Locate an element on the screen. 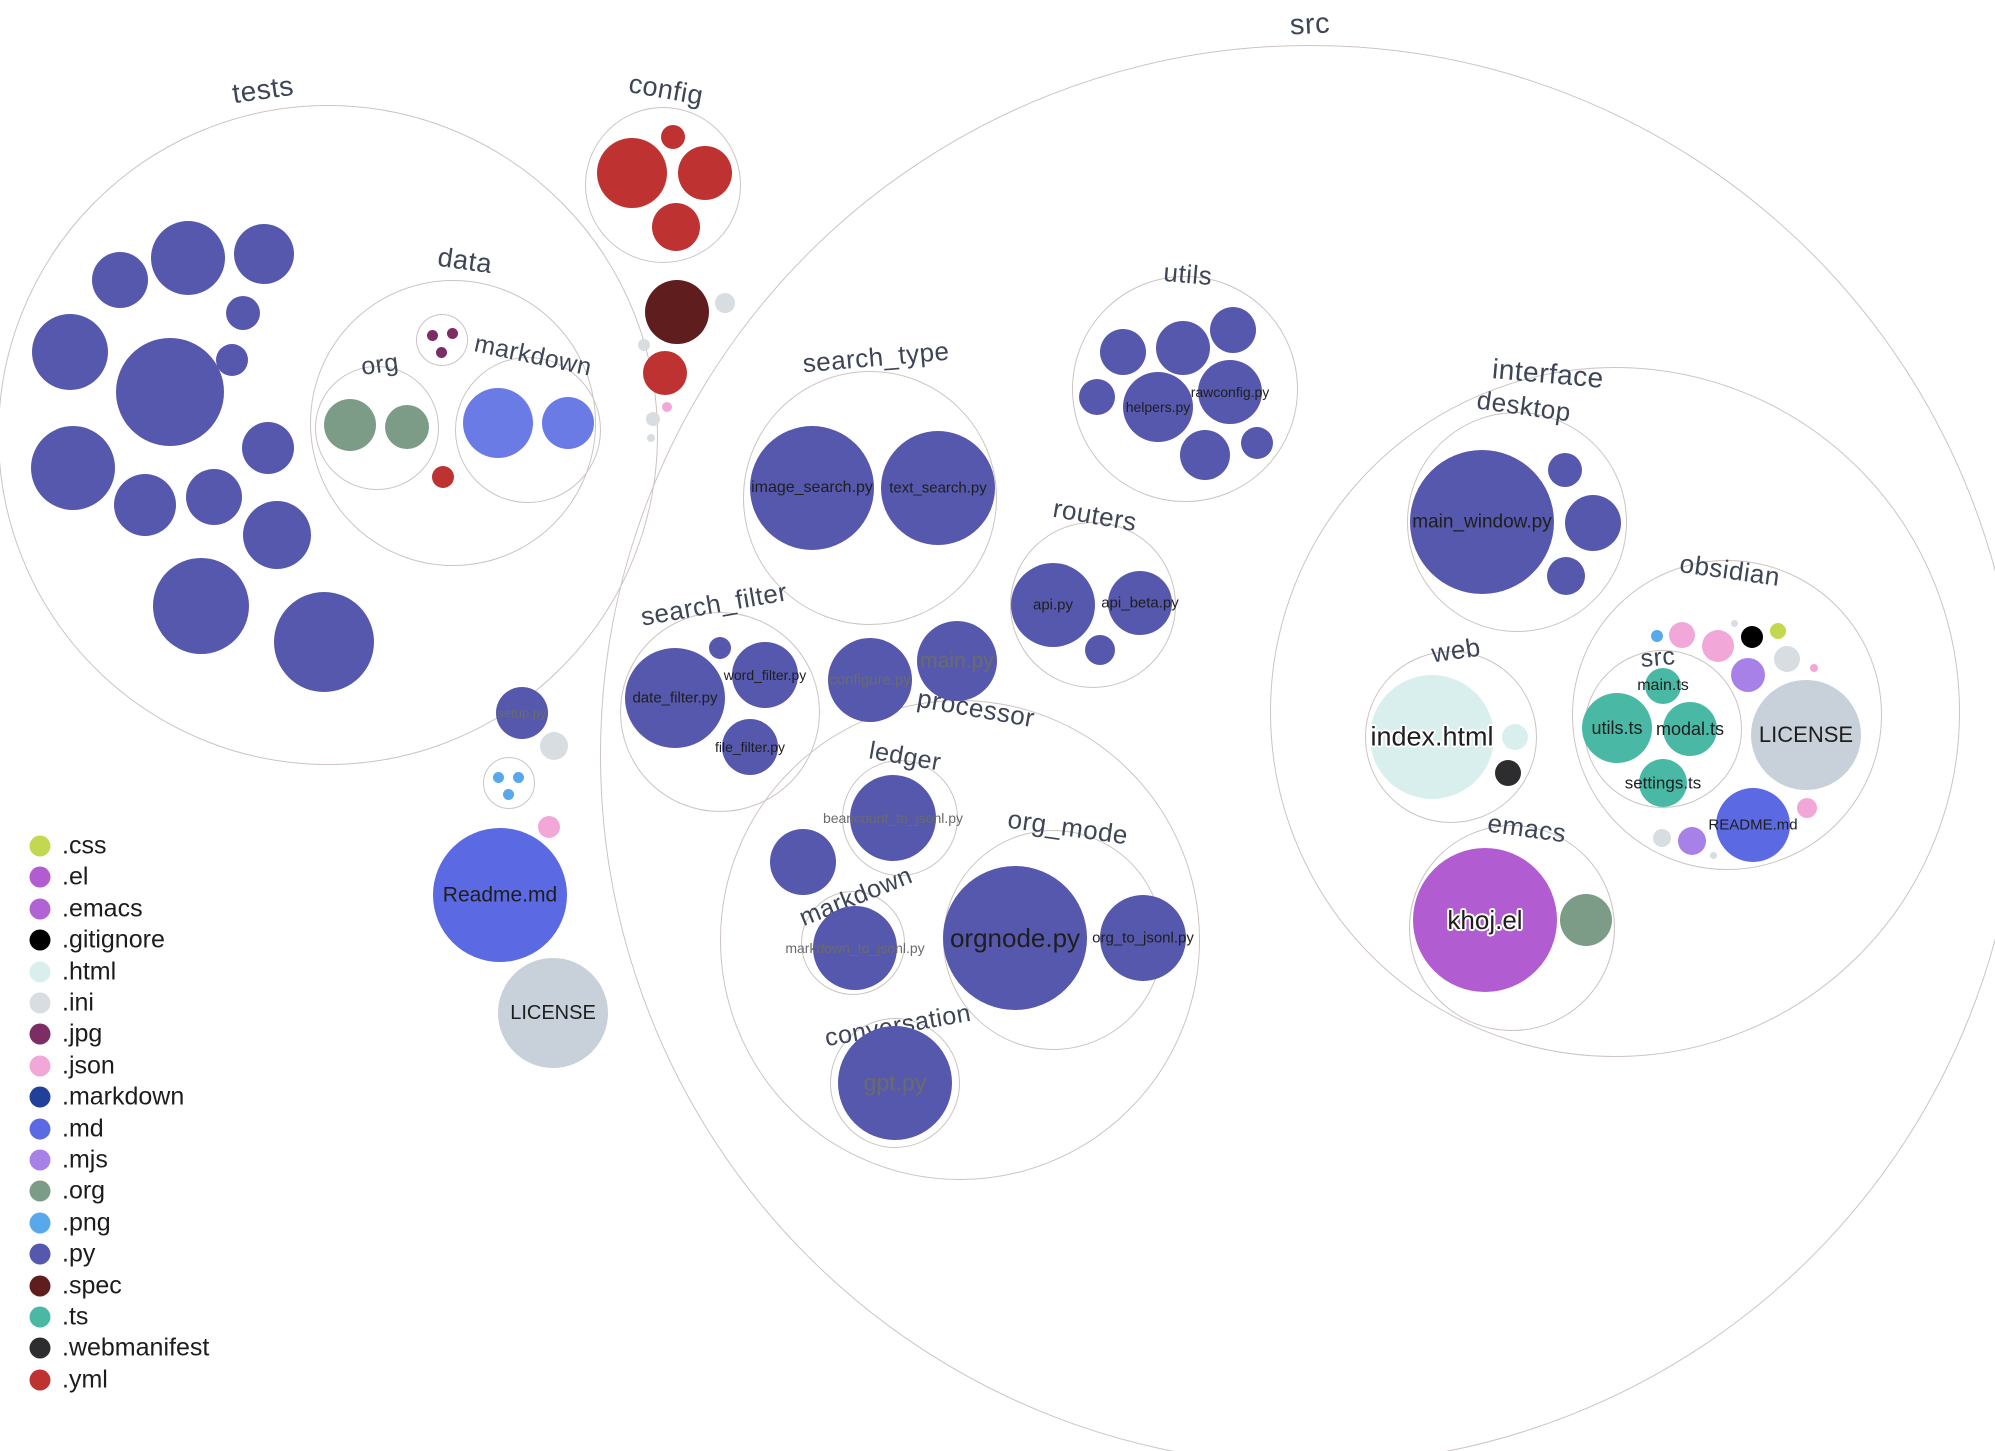 The image size is (1995, 1451). file-settings-ts-circle is located at coordinates (1663, 783).